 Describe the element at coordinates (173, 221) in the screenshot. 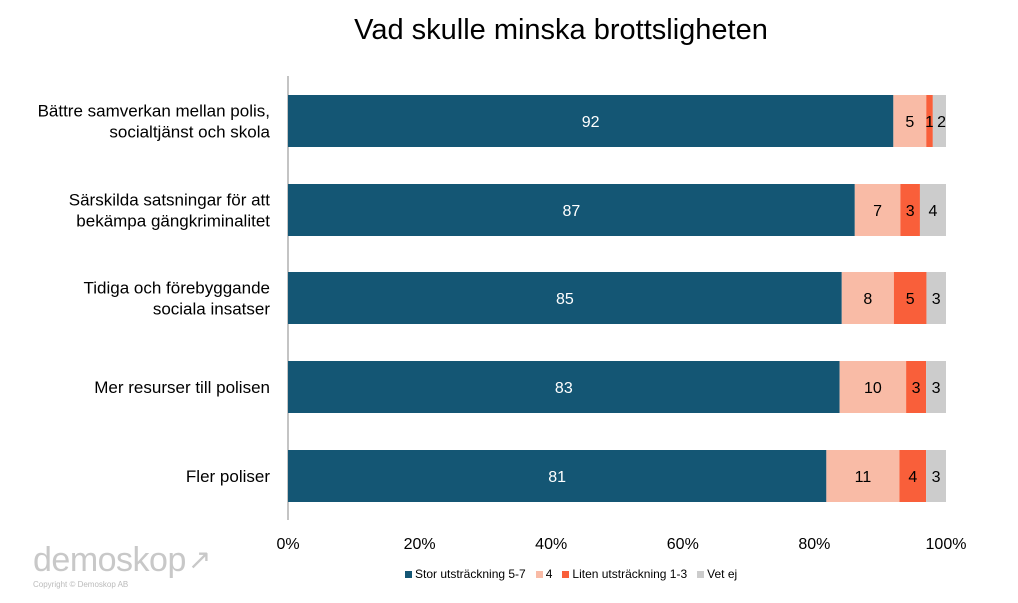

I see `category-label: bekämpa gängkriminalitet` at that location.